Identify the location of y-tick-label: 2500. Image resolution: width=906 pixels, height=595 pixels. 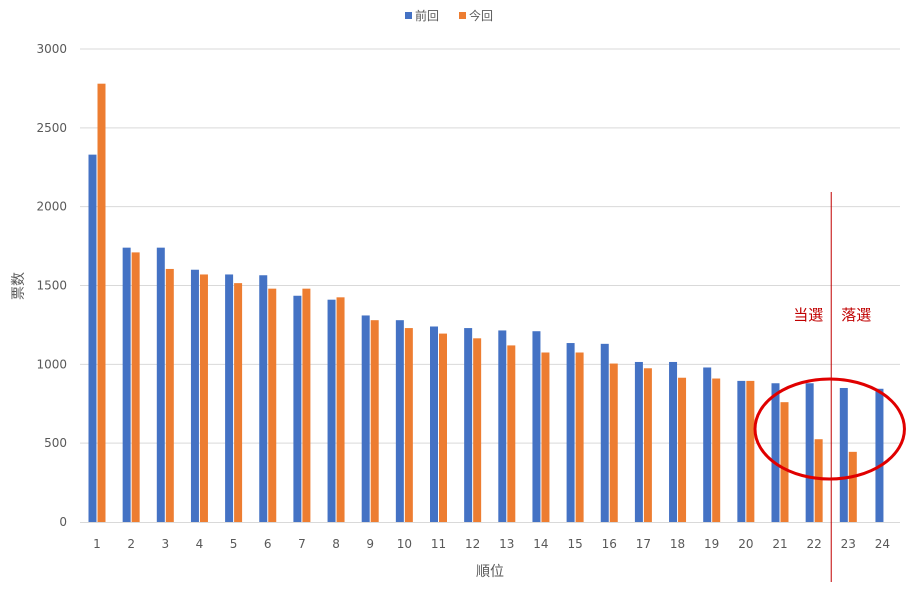
(51, 128).